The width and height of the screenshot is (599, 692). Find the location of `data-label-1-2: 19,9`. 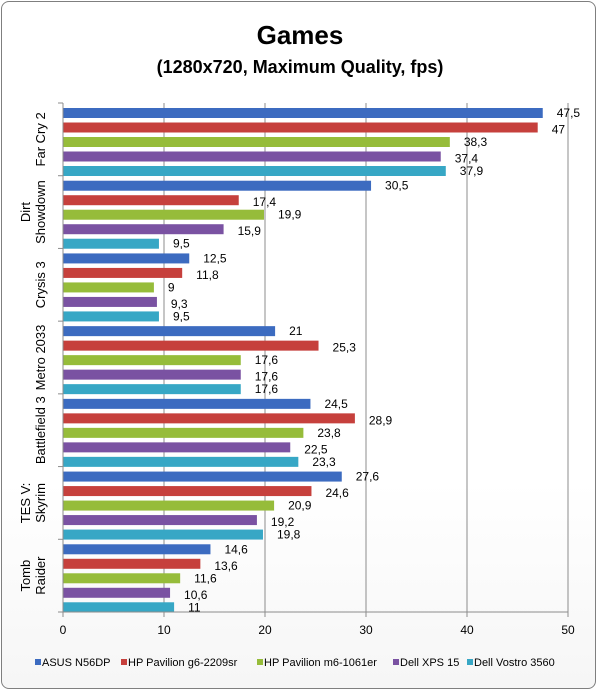

data-label-1-2: 19,9 is located at coordinates (290, 215).